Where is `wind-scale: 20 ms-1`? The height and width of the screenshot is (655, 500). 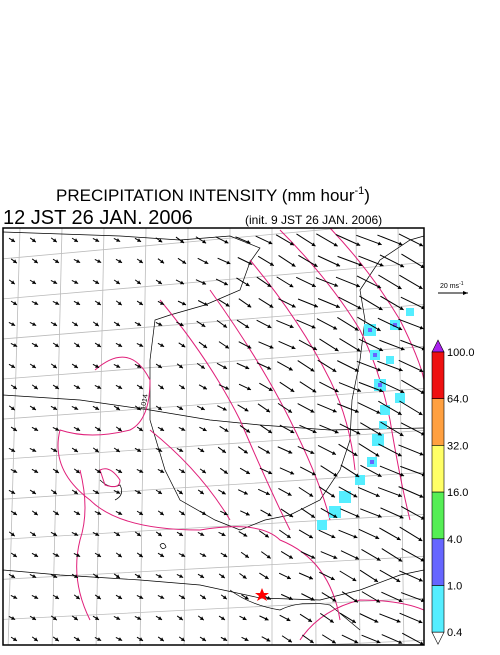
wind-scale: 20 ms-1 is located at coordinates (453, 288).